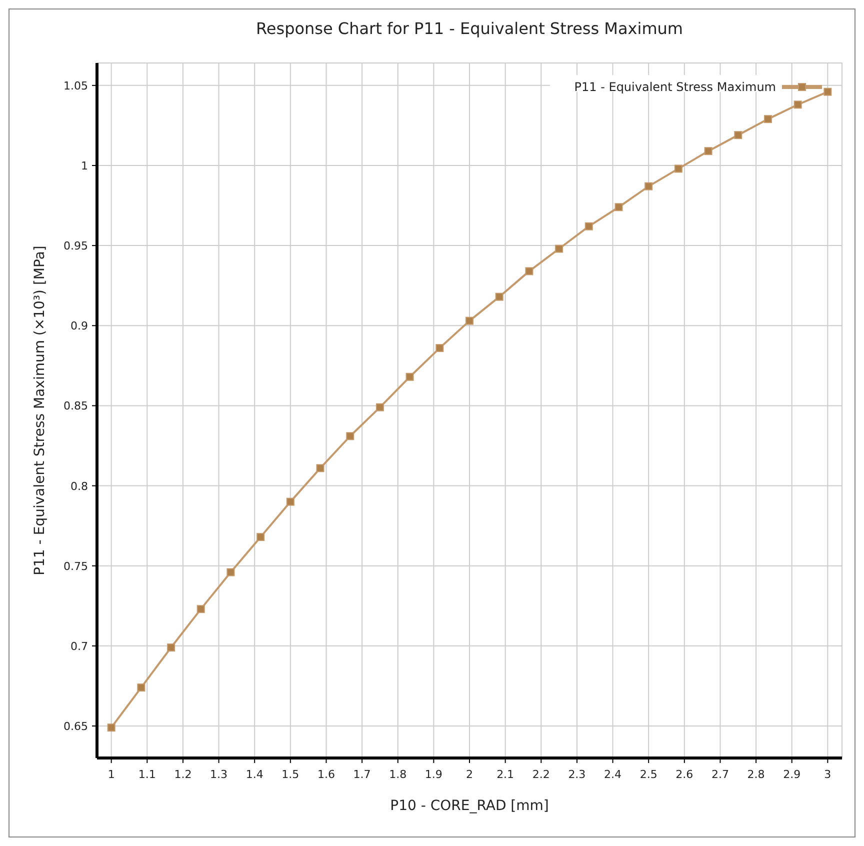  I want to click on x-tick-label: 1.4, so click(255, 774).